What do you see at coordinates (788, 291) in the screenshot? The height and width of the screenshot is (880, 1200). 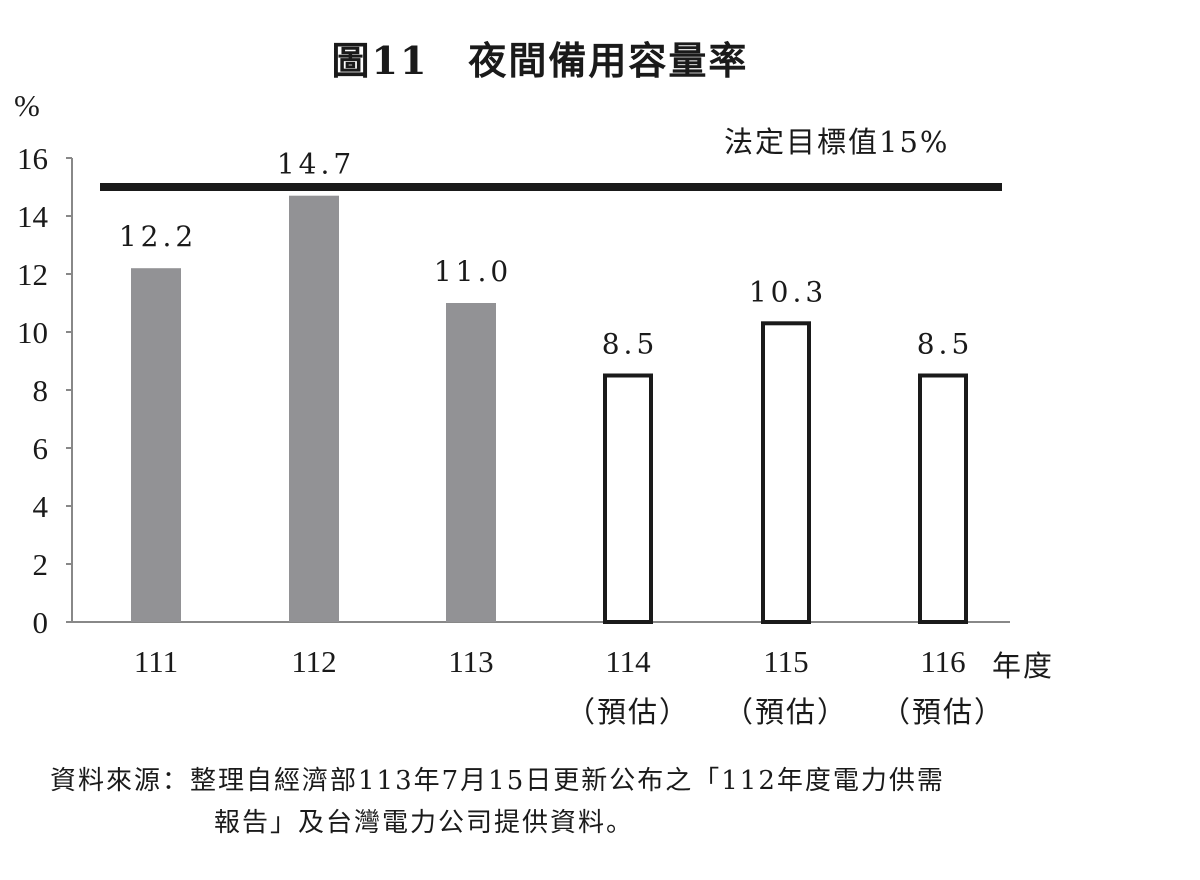 I see `bar-value-label: 10.3` at bounding box center [788, 291].